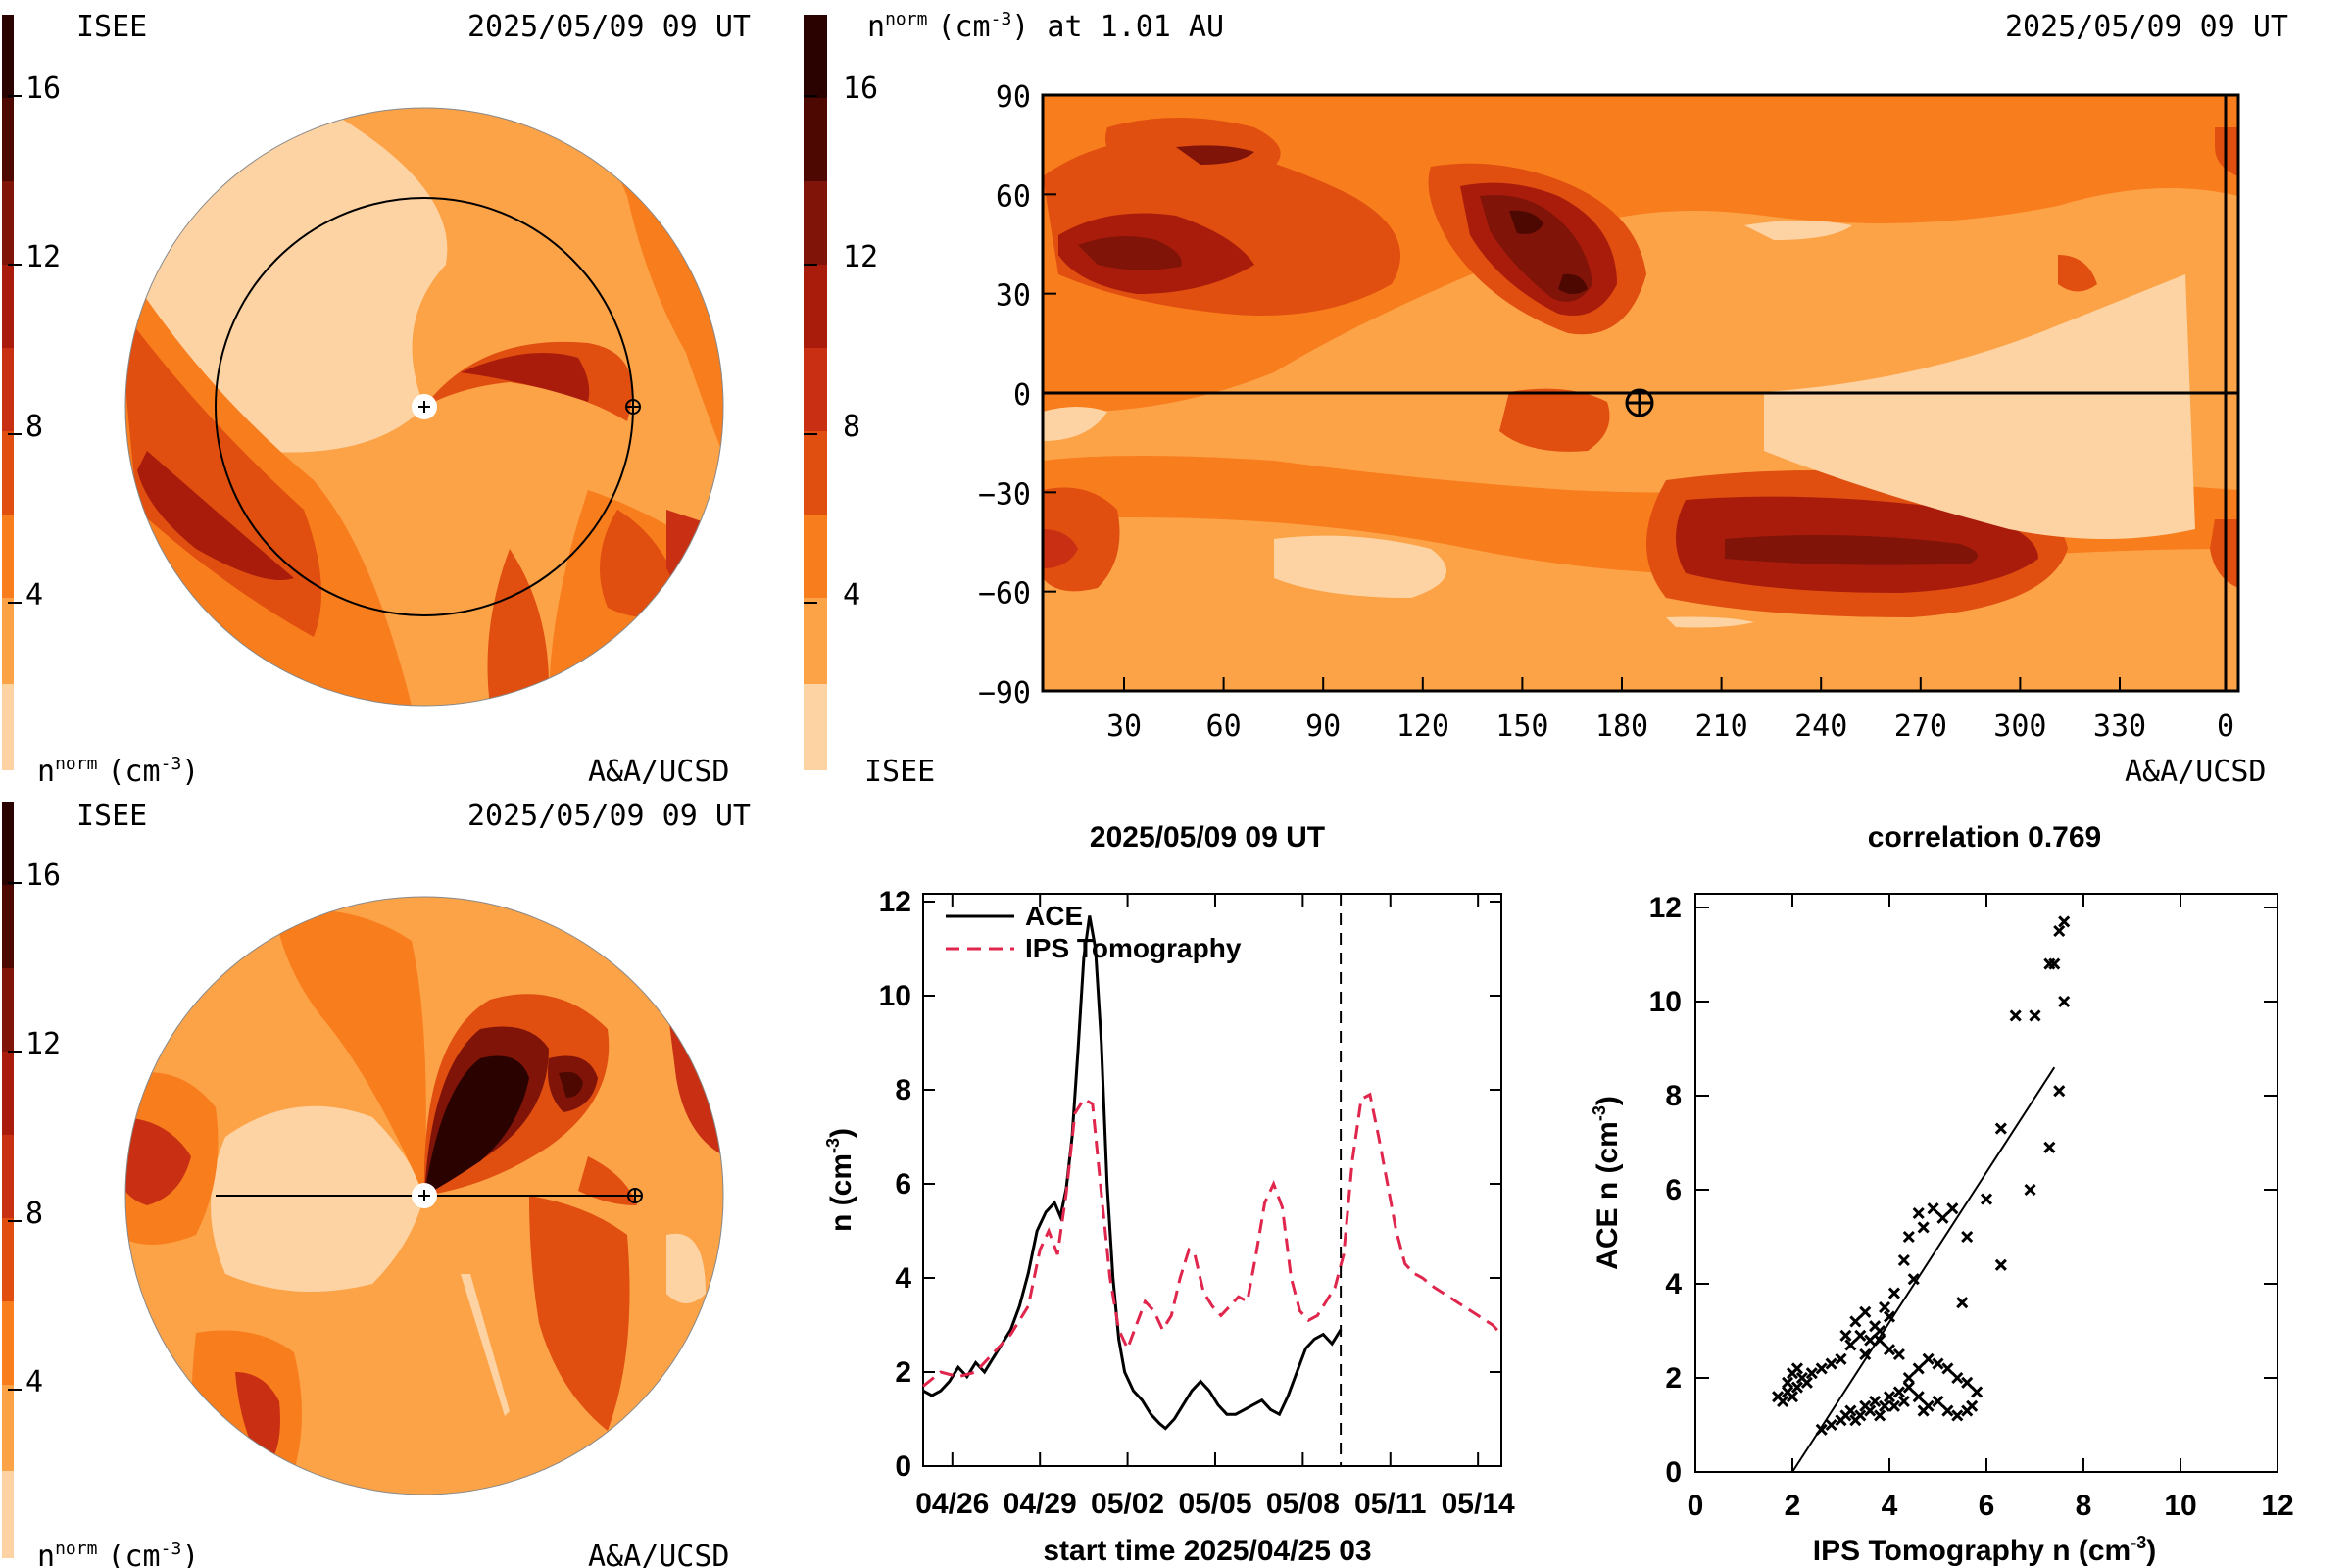 This screenshot has width=2352, height=1568. Describe the element at coordinates (1207, 837) in the screenshot. I see `timeseries-title: 2025/05/09 09 UT` at that location.